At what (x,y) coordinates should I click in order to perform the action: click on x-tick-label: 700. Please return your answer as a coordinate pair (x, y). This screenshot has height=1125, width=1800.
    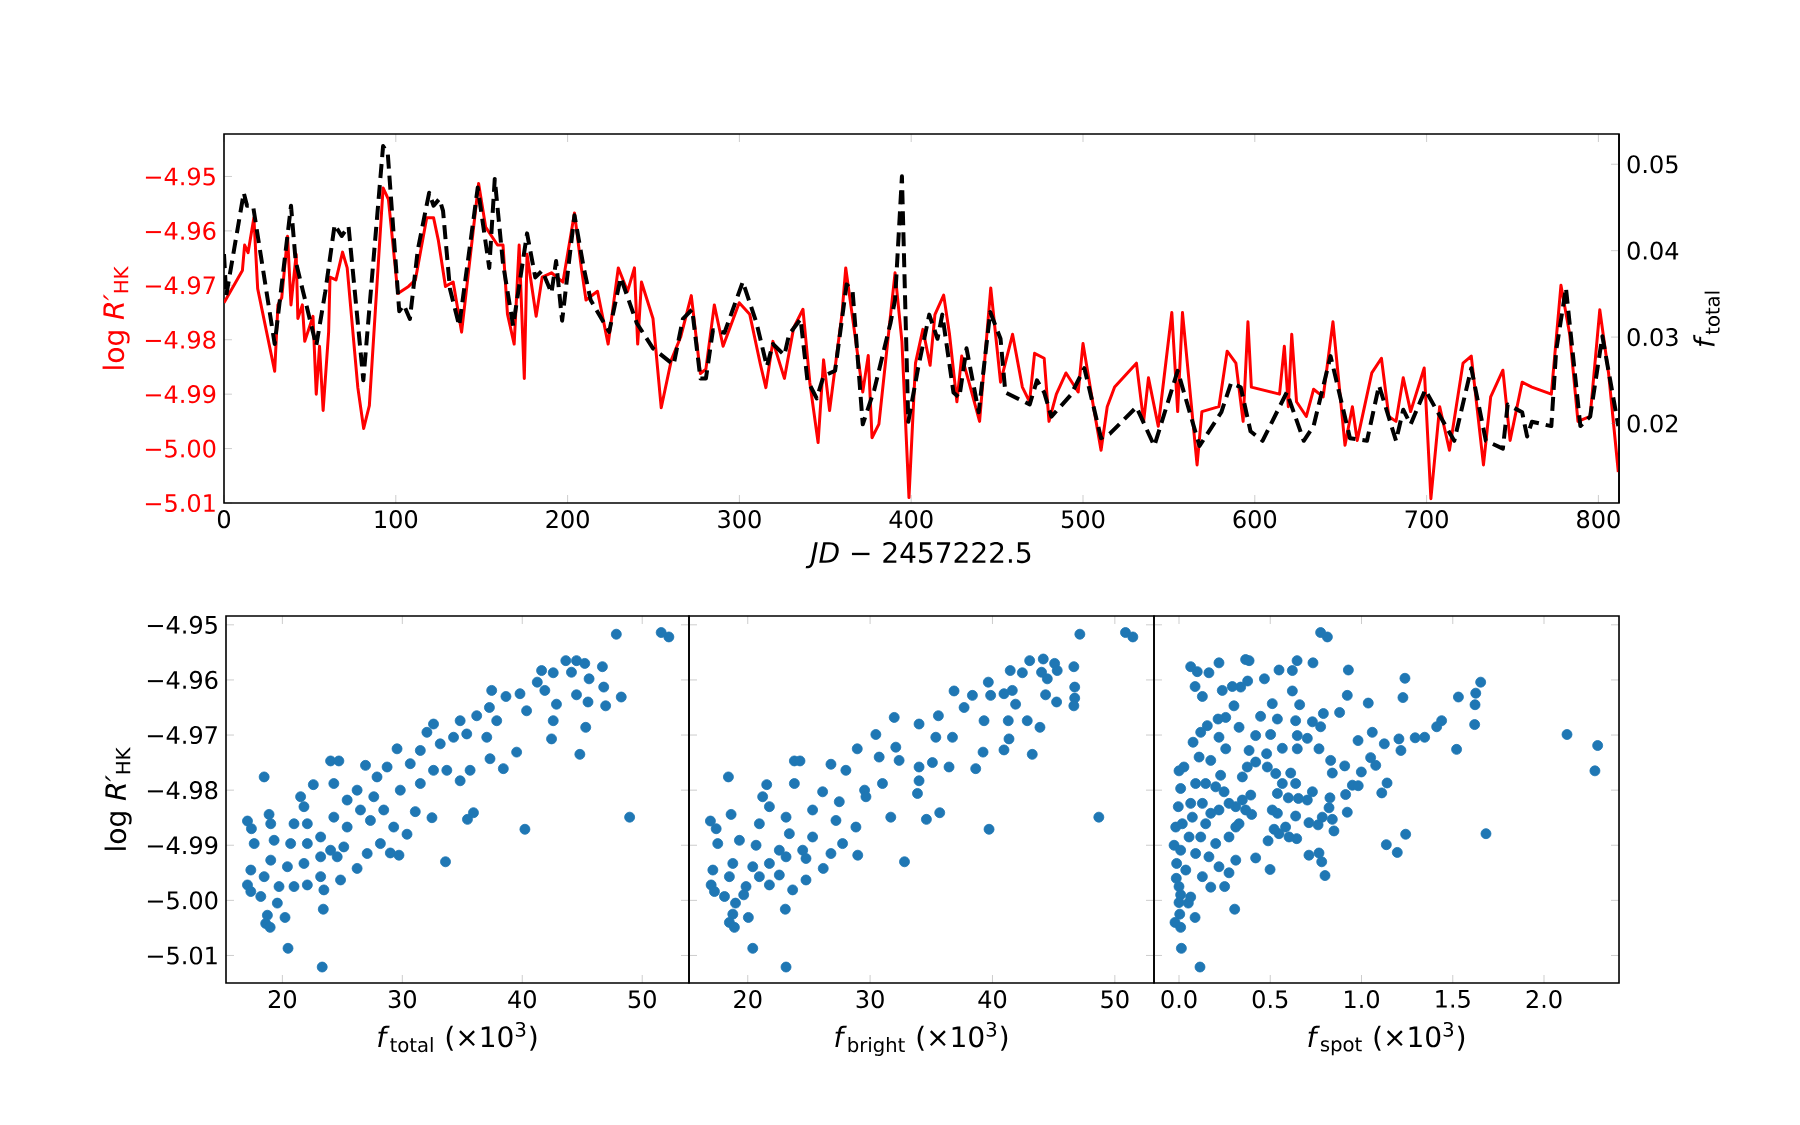
    Looking at the image, I should click on (1426, 519).